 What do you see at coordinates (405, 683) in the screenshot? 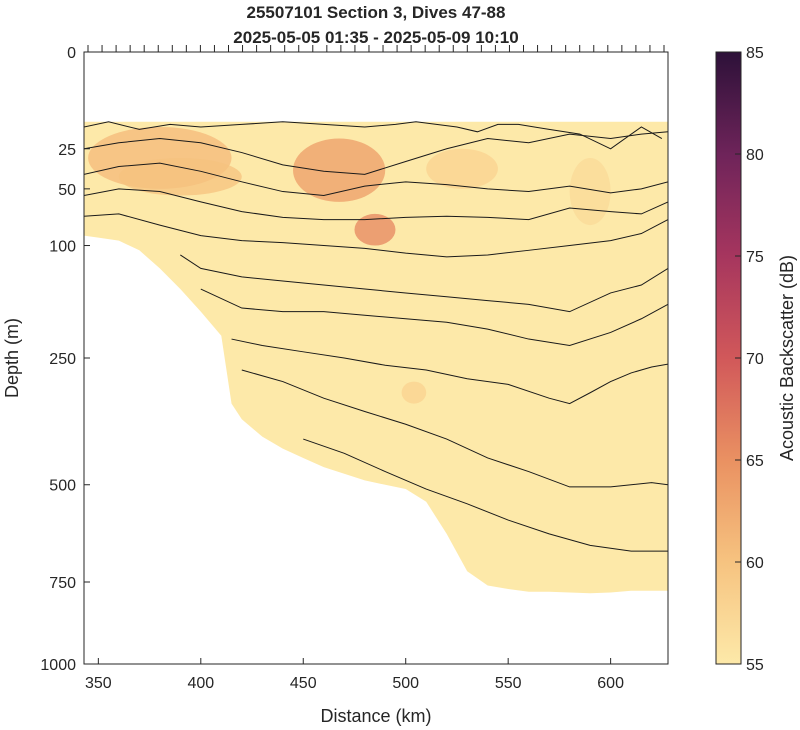
I see `x-tick-label: 500` at bounding box center [405, 683].